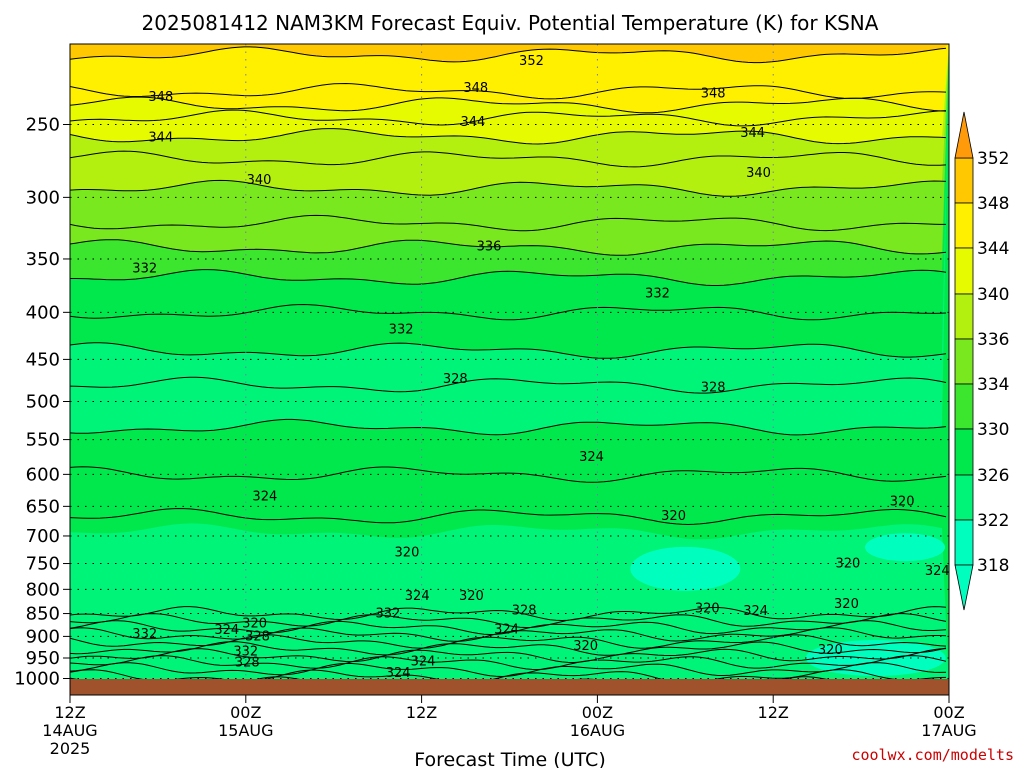 This screenshot has height=768, width=1024. I want to click on x-tick-label: 14AUG, so click(69, 730).